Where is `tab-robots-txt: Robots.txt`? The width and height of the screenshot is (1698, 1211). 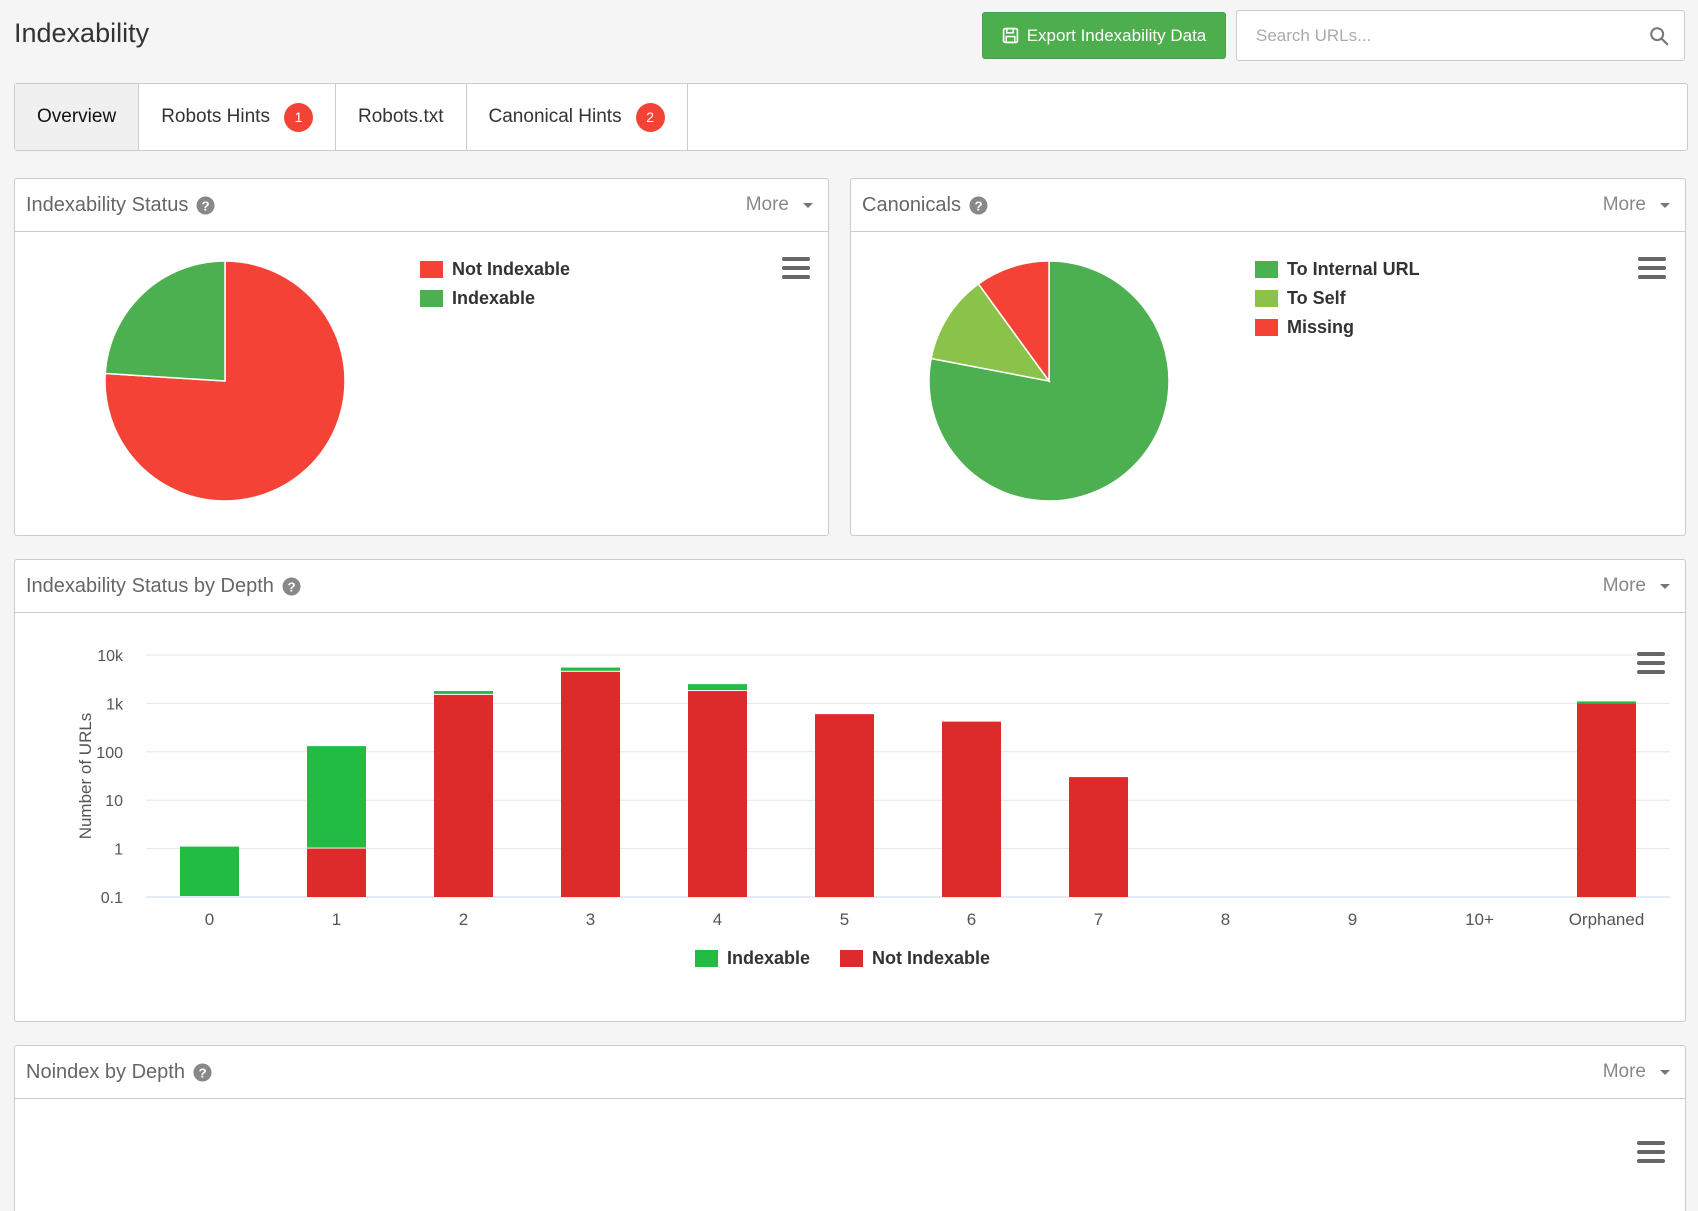
tab-robots-txt: Robots.txt is located at coordinates (401, 117).